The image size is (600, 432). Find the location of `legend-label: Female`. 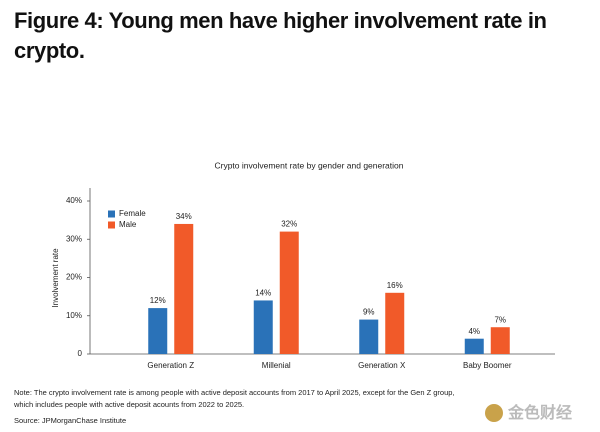

legend-label: Female is located at coordinates (132, 213).